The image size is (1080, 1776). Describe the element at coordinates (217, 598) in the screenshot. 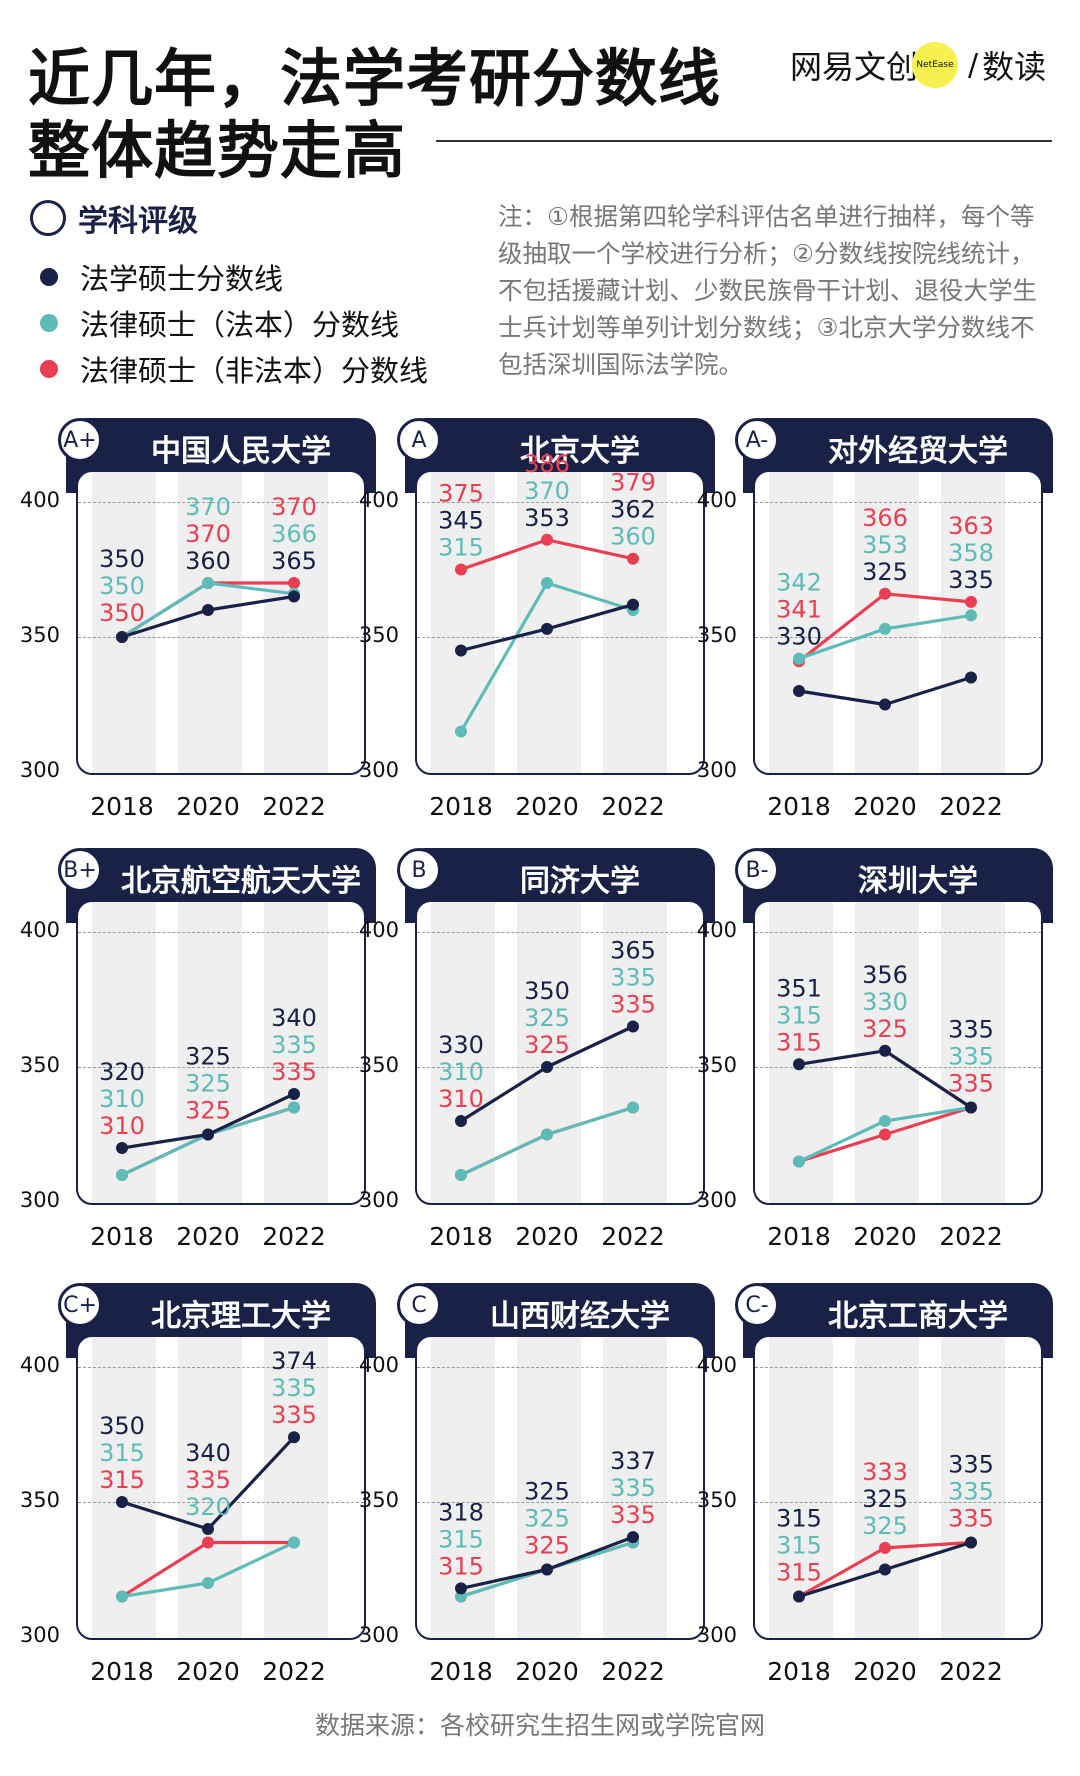

I see `chart-panel: A+ 中国人民大学 350 350 350 370 370 360 370 366 365` at that location.